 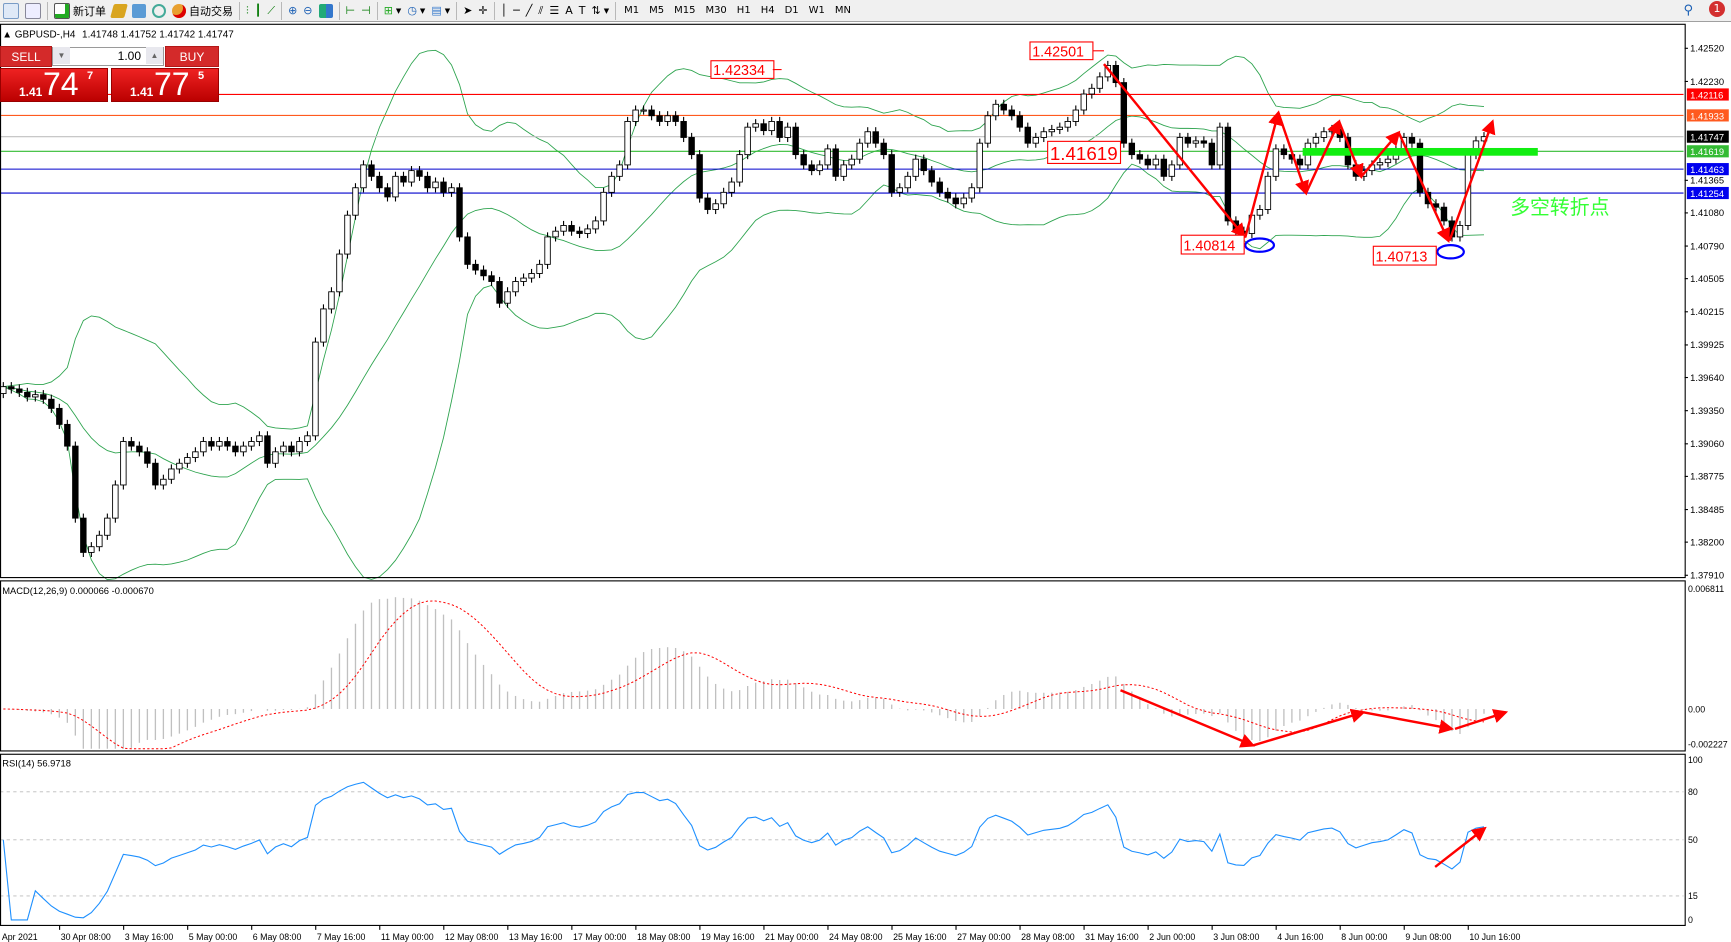 What do you see at coordinates (743, 10) in the screenshot?
I see `timeframe-h1: H1` at bounding box center [743, 10].